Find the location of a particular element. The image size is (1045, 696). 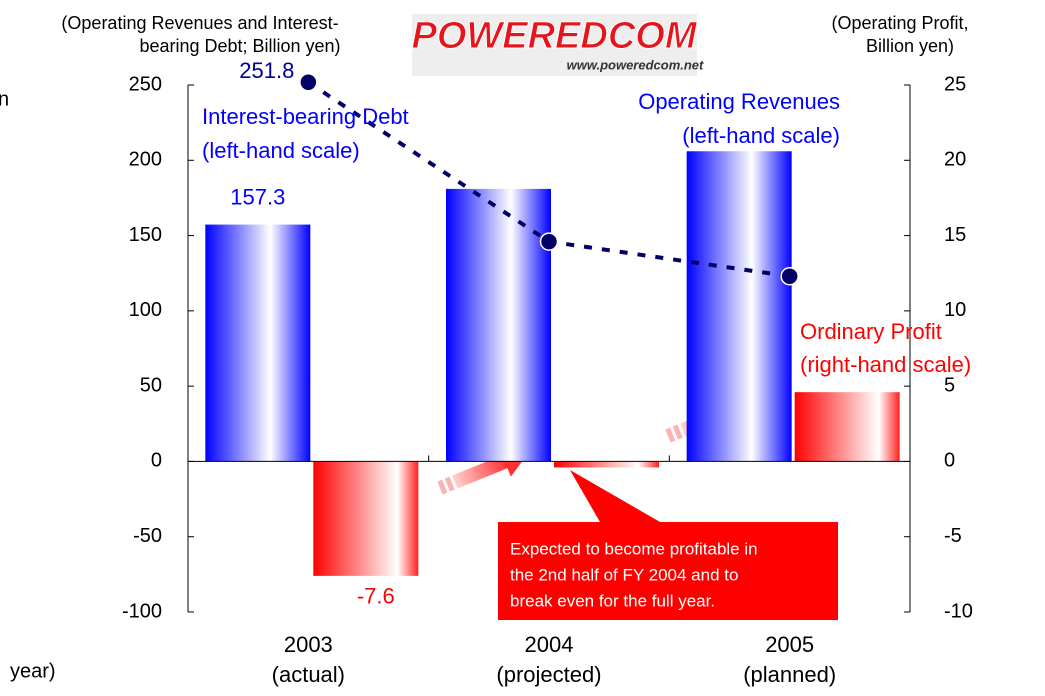

series-label: (right-hand scale) is located at coordinates (885, 364).